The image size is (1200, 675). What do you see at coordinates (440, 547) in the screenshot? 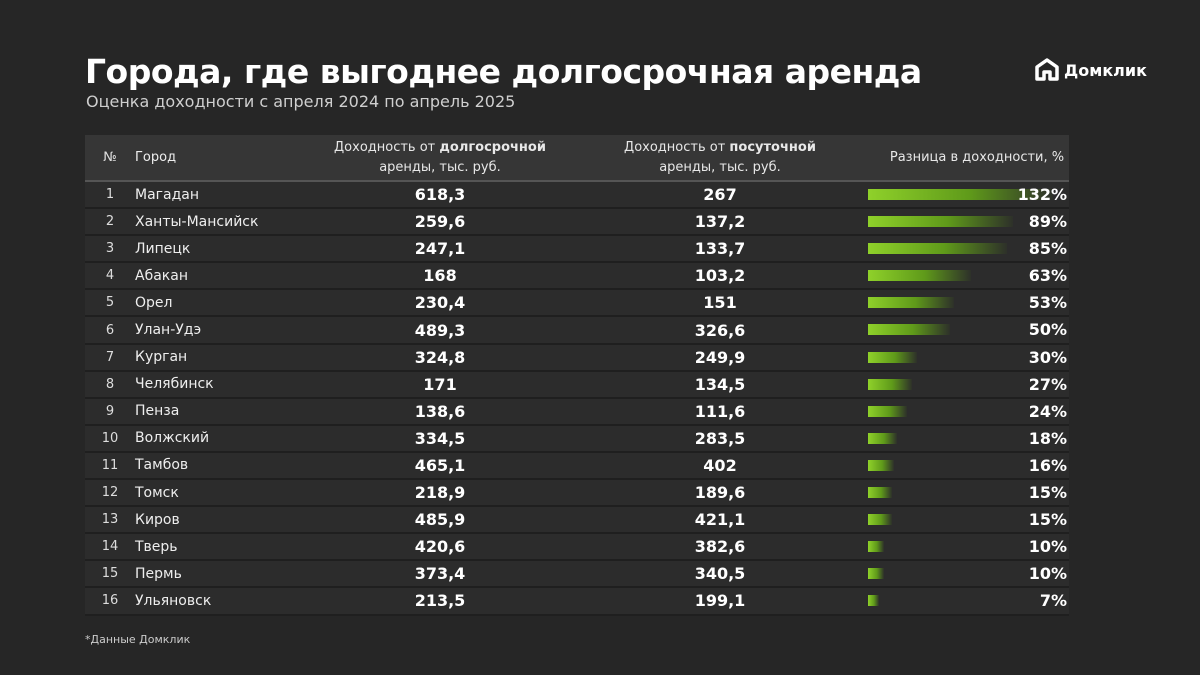
I see `long-term-yield: 420,6` at bounding box center [440, 547].